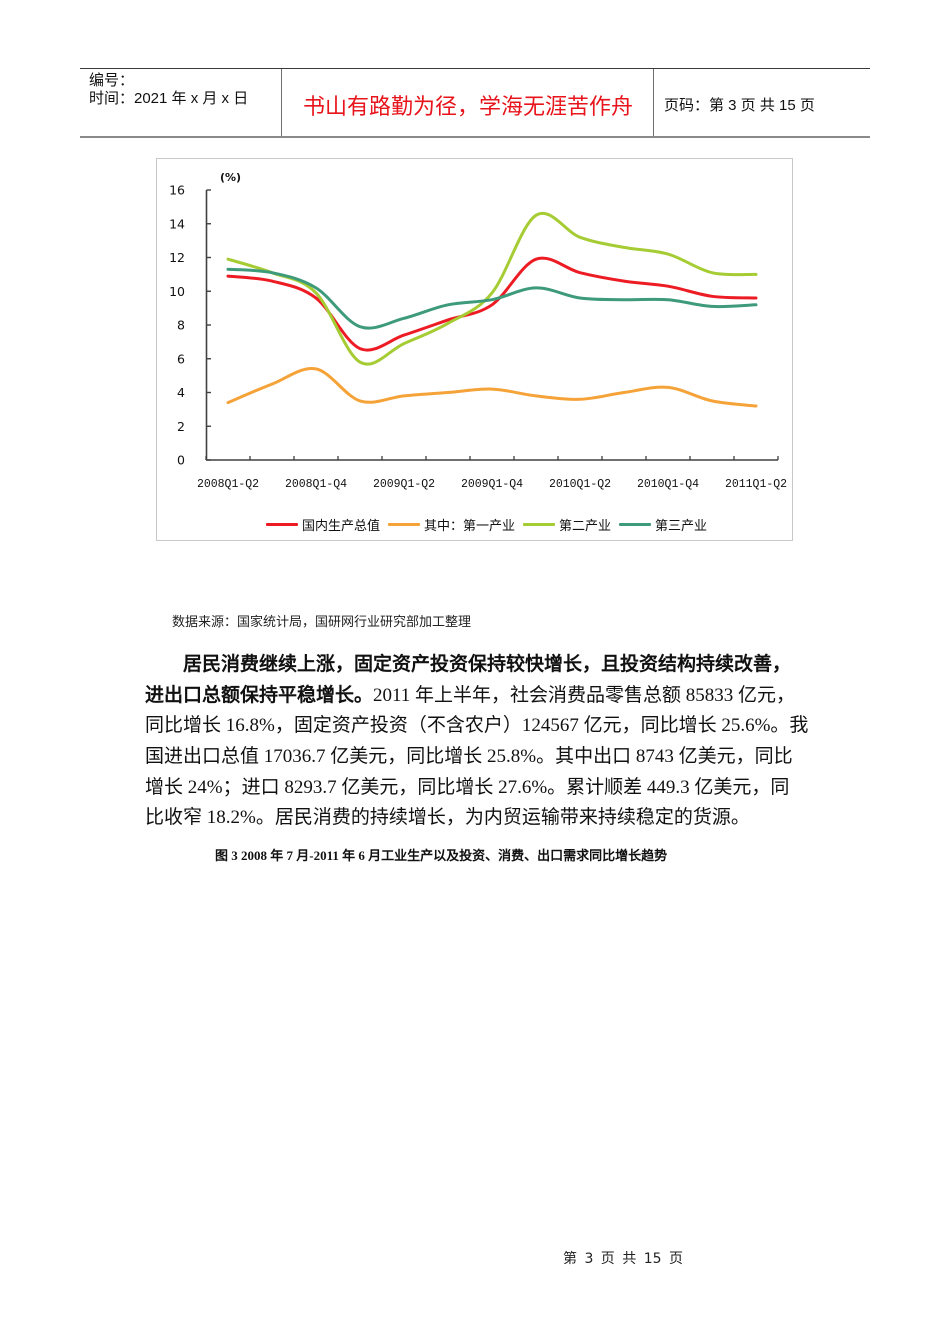 Image resolution: width=950 pixels, height=1344 pixels. I want to click on legend-label: 其中：第一产业, so click(470, 526).